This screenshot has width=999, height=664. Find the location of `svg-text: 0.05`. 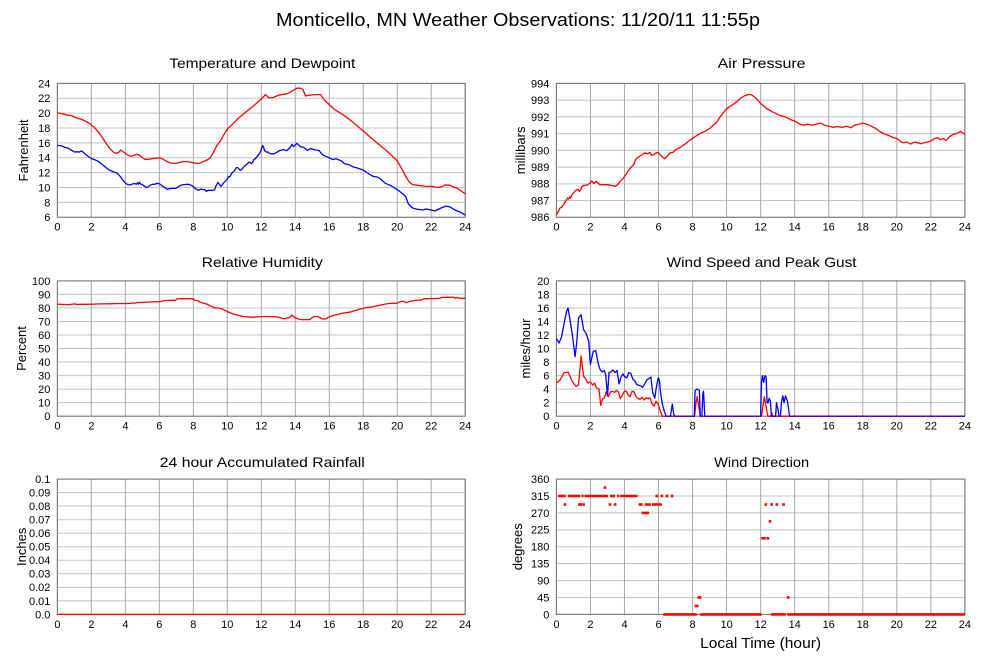

svg-text: 0.05 is located at coordinates (39, 548).